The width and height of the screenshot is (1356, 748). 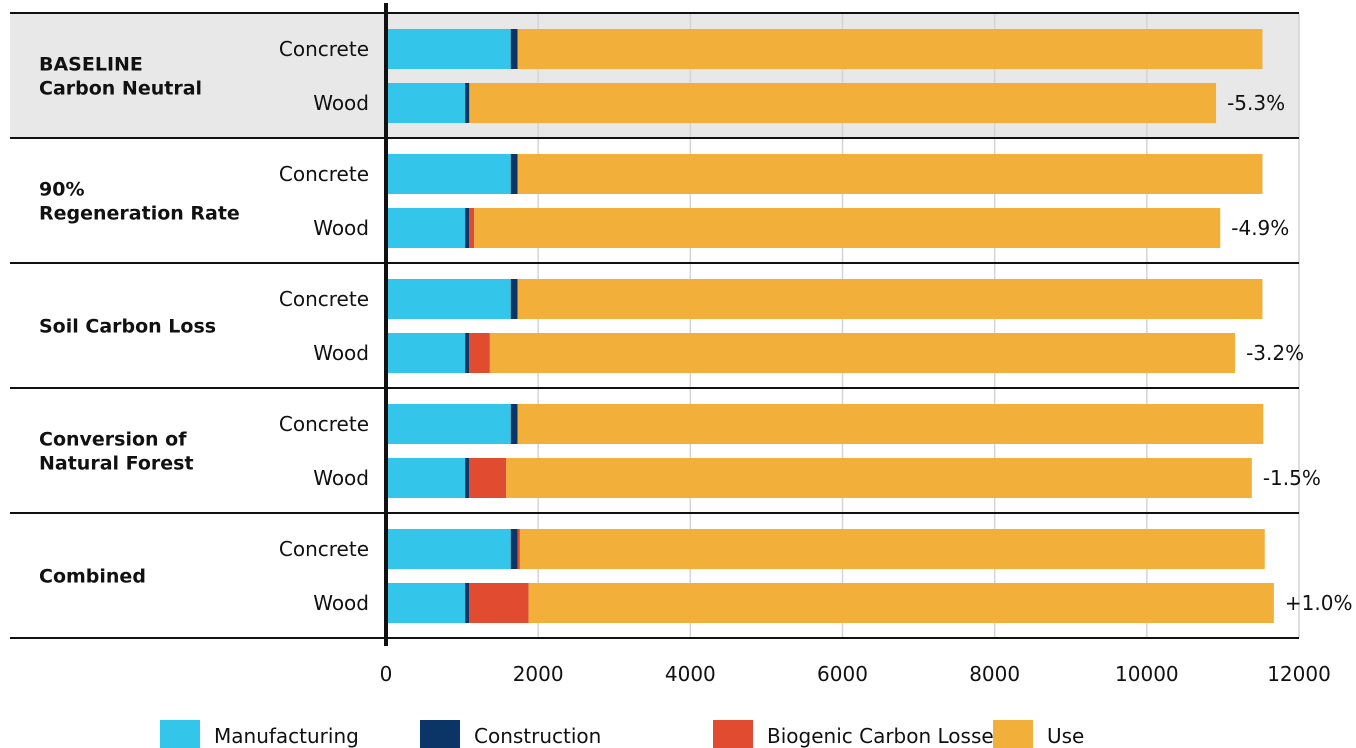 I want to click on x-axis-ticks: 0 2000 4000 6000 8000 10000 12000, so click(x=855, y=674).